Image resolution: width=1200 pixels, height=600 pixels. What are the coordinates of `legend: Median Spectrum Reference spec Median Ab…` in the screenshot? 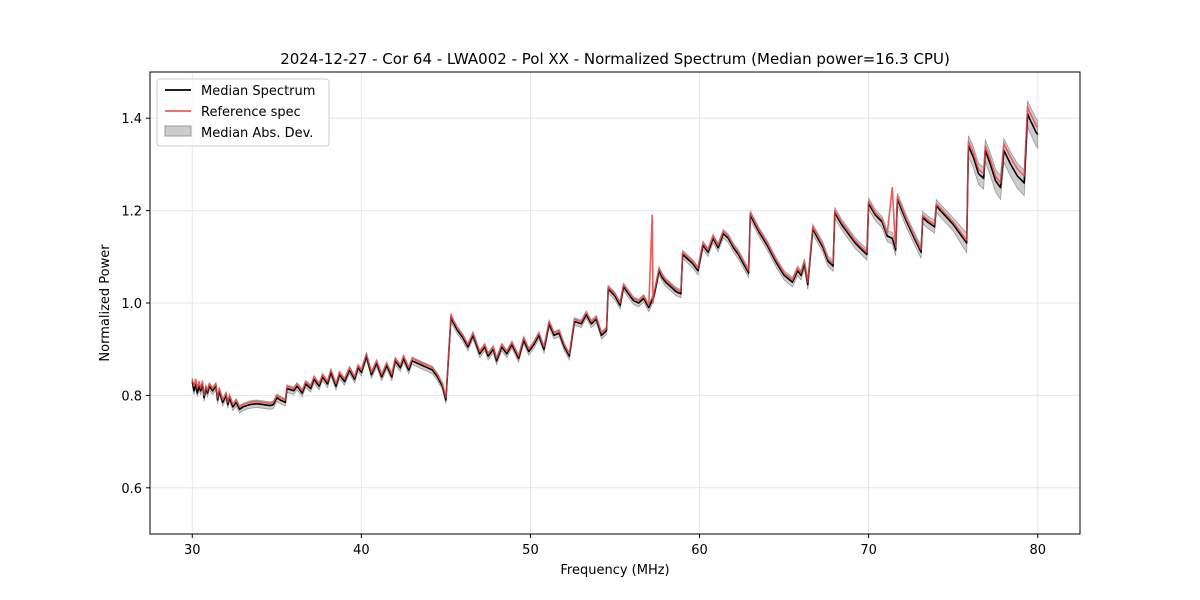 It's located at (243, 112).